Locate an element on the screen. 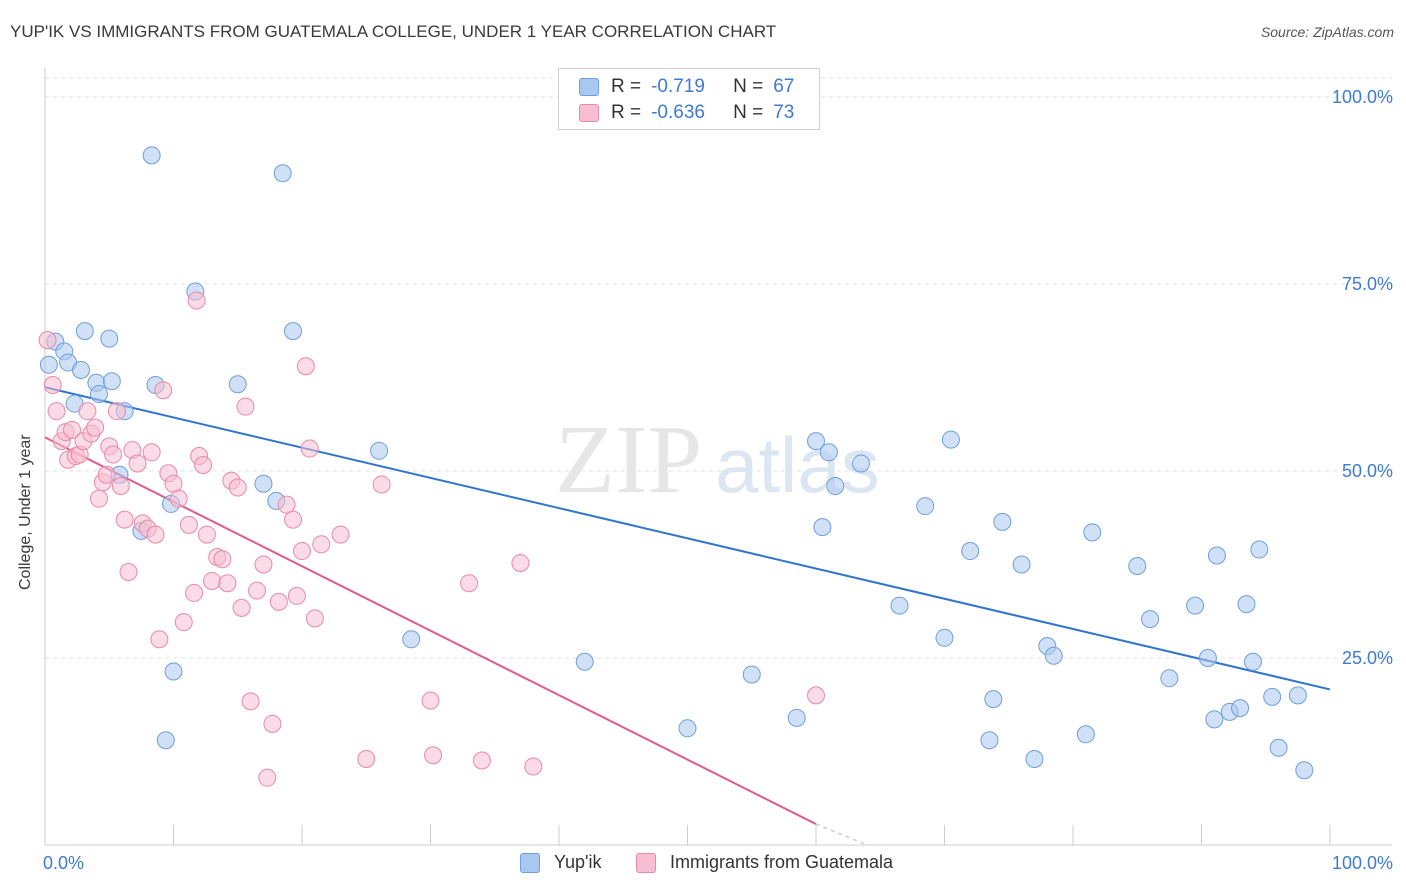  legend-r-value: -0.719 is located at coordinates (678, 86).